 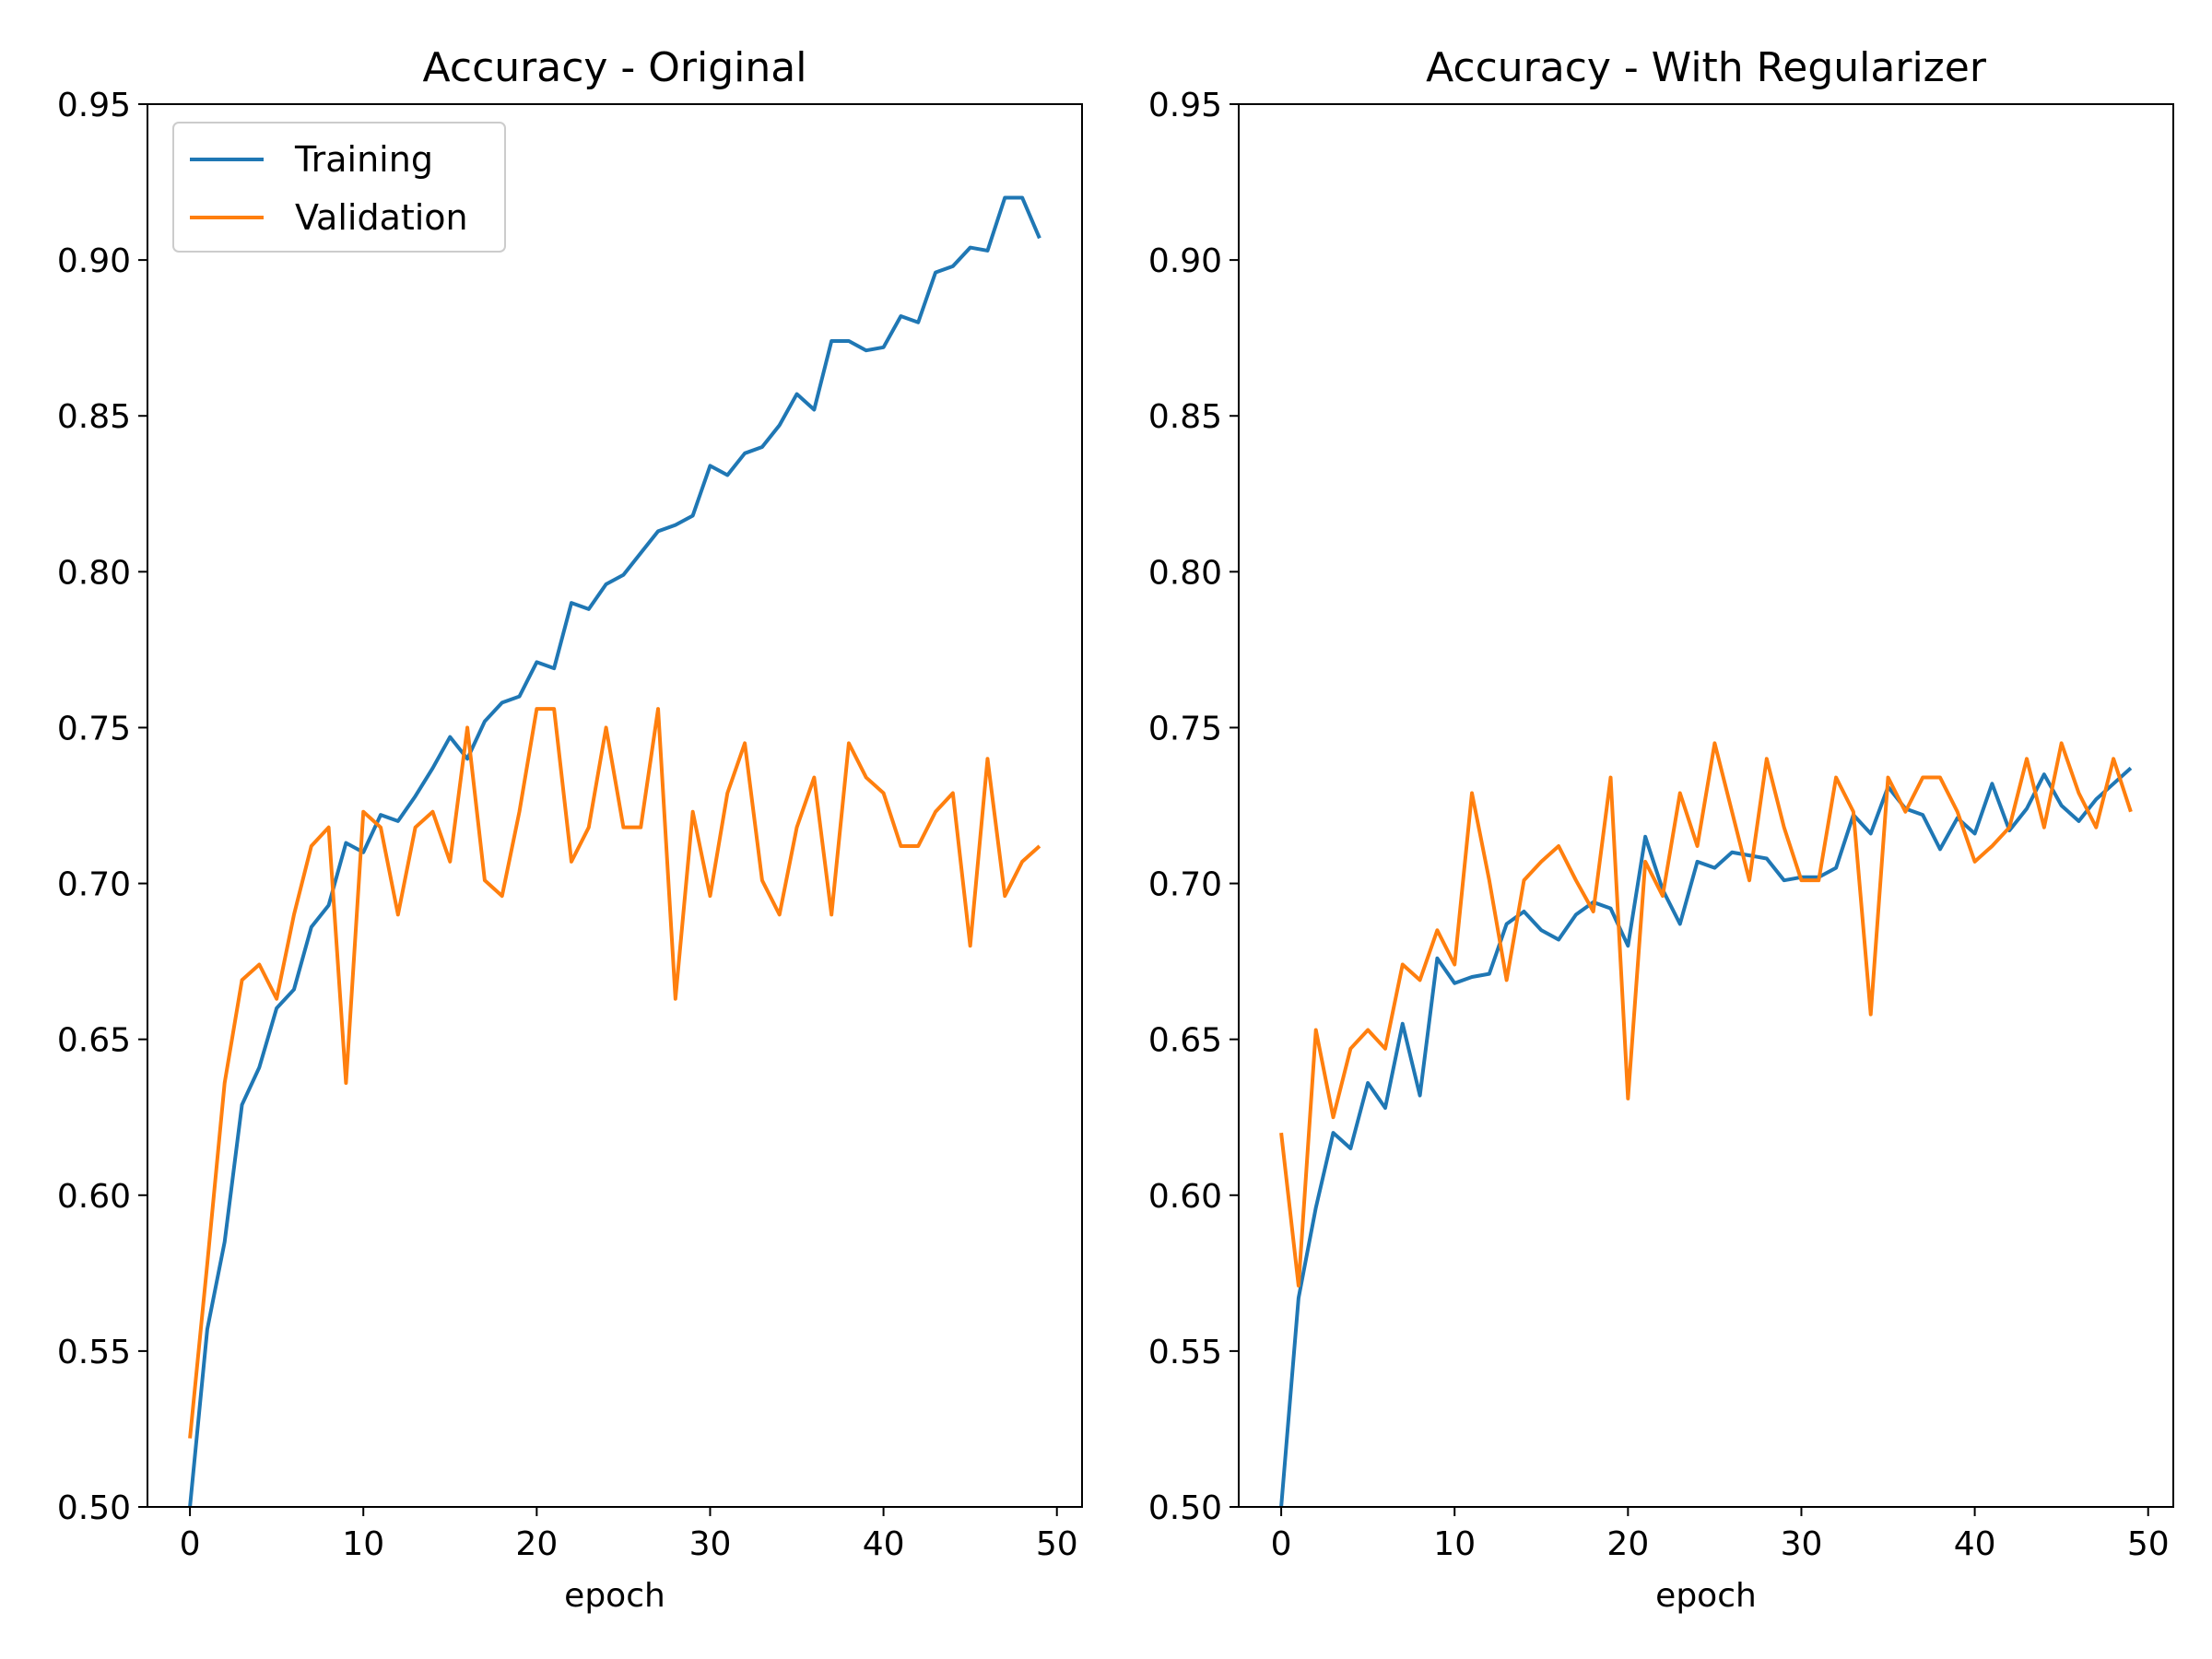 I want to click on legend-label-training: Training, so click(x=363, y=159).